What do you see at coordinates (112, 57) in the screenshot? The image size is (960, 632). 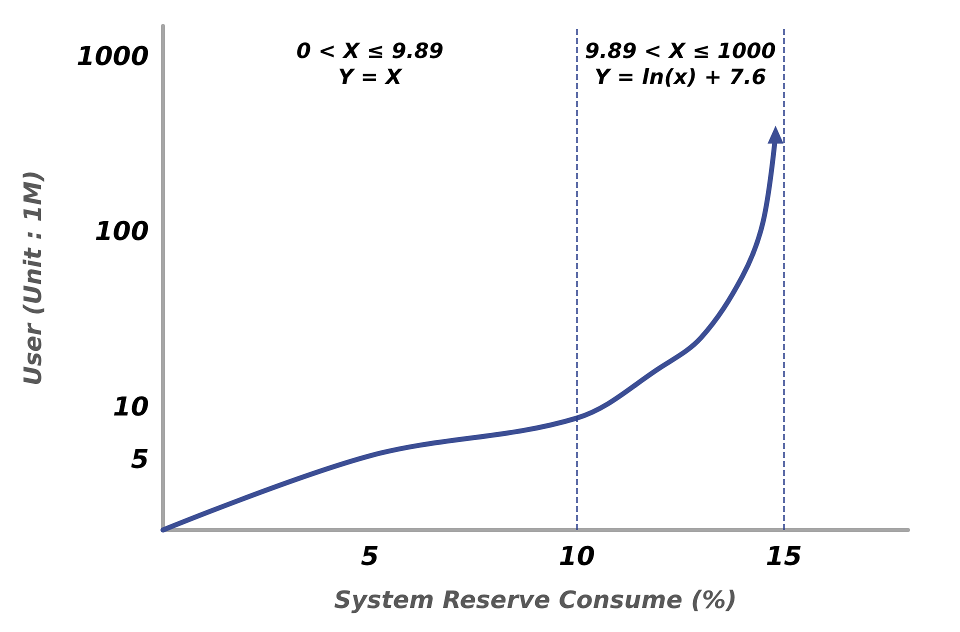 I see `y-tick-label: 1000` at bounding box center [112, 57].